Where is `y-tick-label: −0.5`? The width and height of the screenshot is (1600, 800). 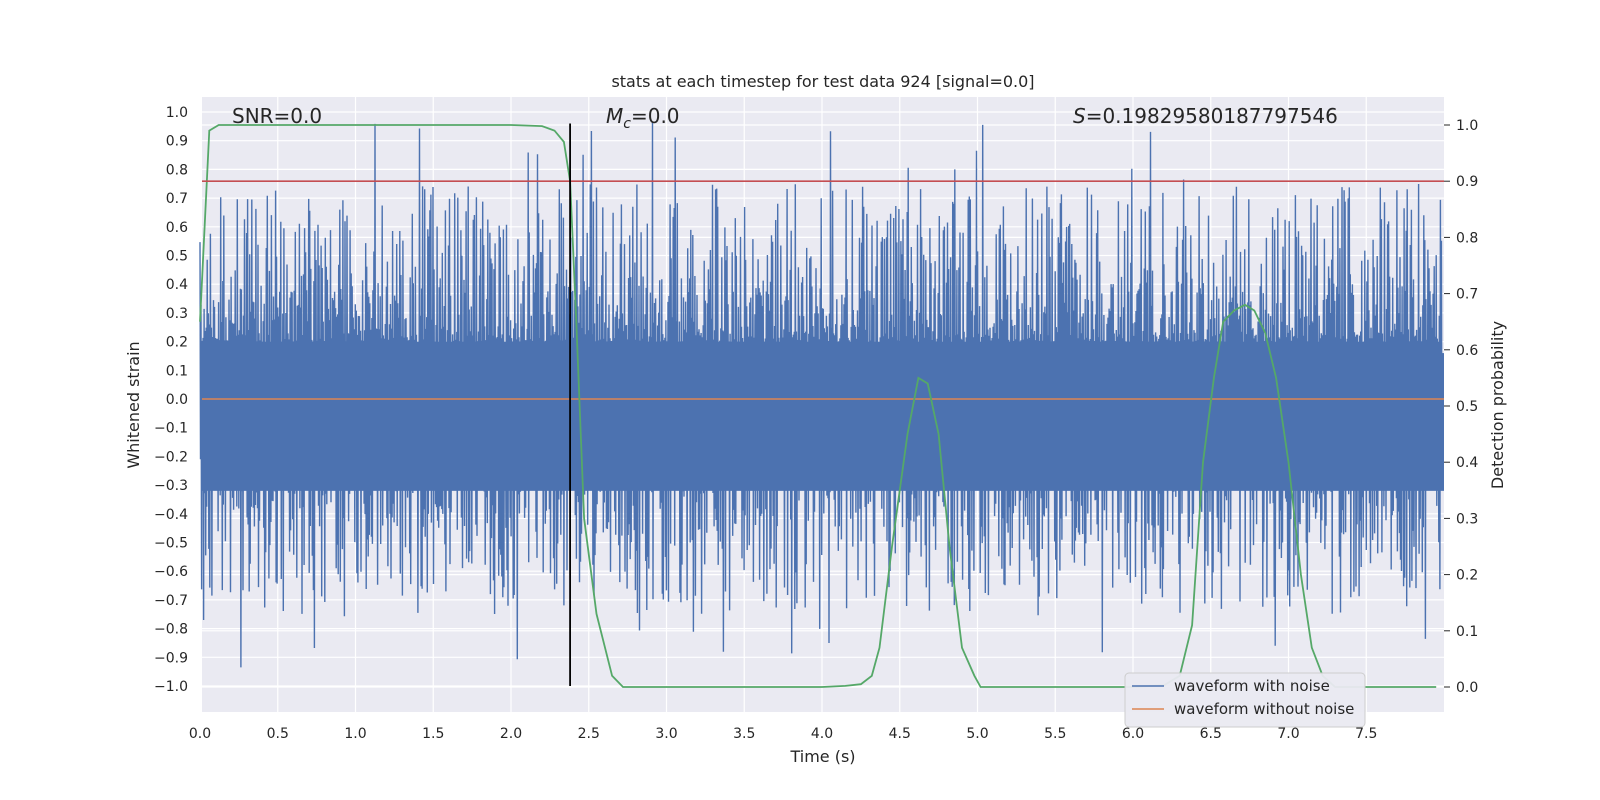
y-tick-label: −0.5 is located at coordinates (171, 544).